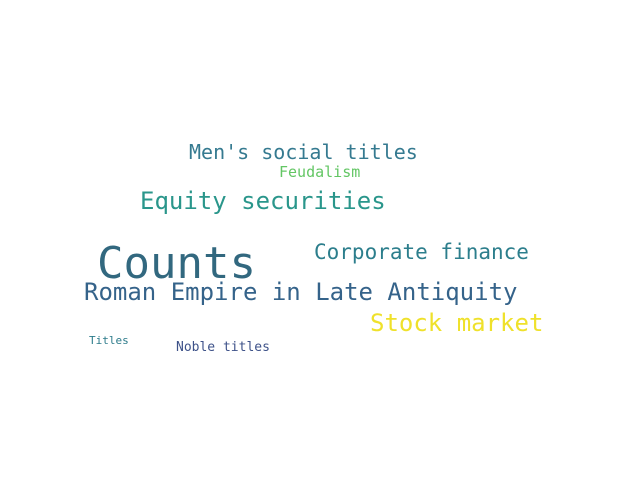 The height and width of the screenshot is (480, 640). Describe the element at coordinates (457, 323) in the screenshot. I see `word-stock-market: Stock market` at that location.